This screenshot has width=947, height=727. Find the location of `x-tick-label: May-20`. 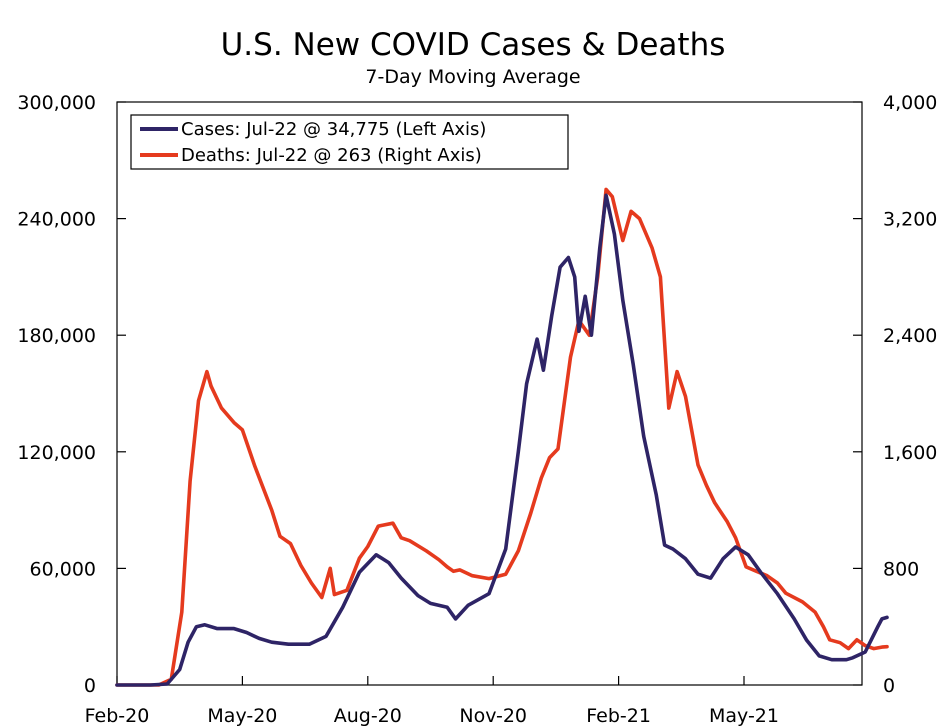

x-tick-label: May-20 is located at coordinates (242, 716).